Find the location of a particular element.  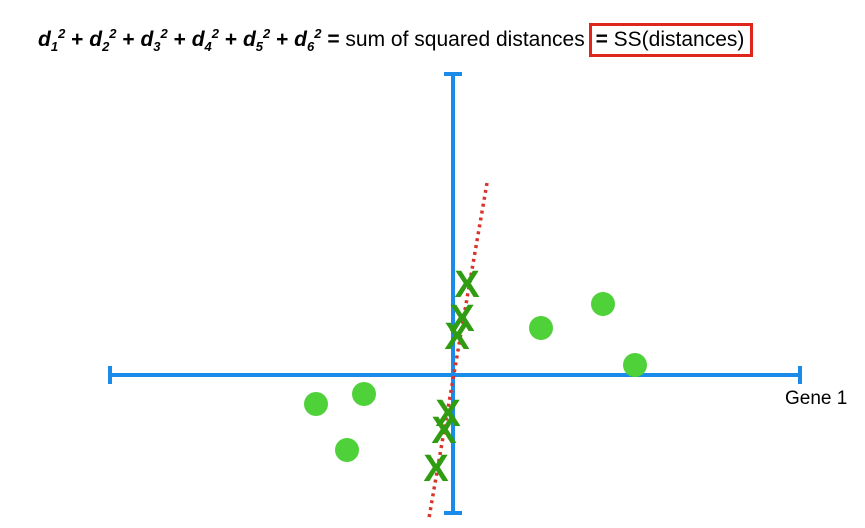

distance-term: d52 is located at coordinates (256, 40).